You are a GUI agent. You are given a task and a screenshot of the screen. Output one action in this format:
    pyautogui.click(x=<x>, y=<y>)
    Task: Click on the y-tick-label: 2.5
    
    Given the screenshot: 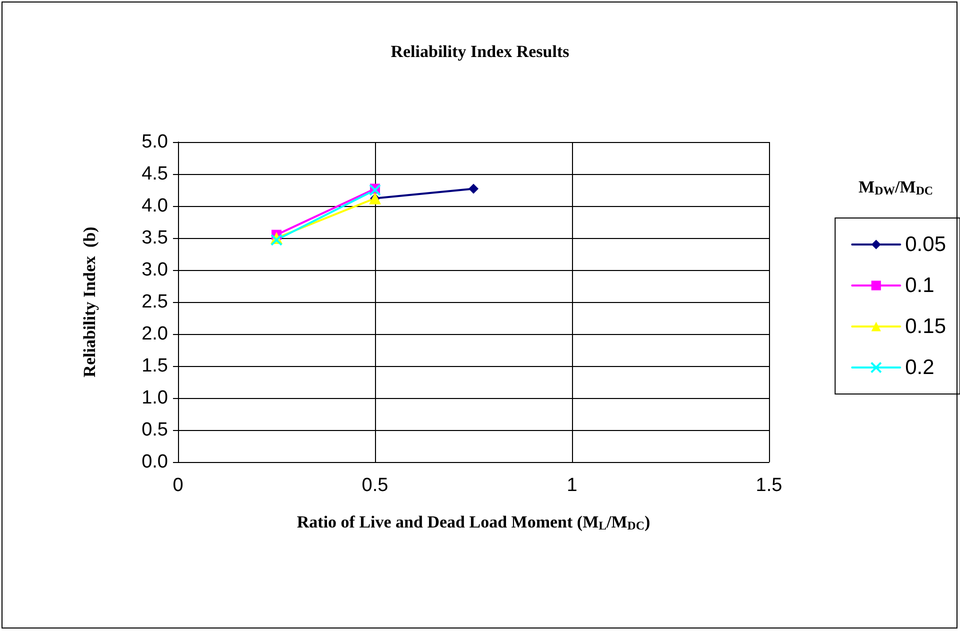 What is the action you would take?
    pyautogui.click(x=155, y=302)
    